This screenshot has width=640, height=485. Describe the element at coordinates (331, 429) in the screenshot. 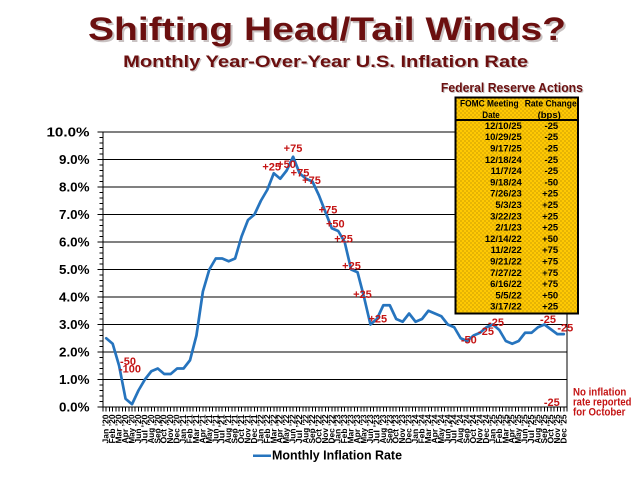

I see `svg-text: Dec ’22` at that location.